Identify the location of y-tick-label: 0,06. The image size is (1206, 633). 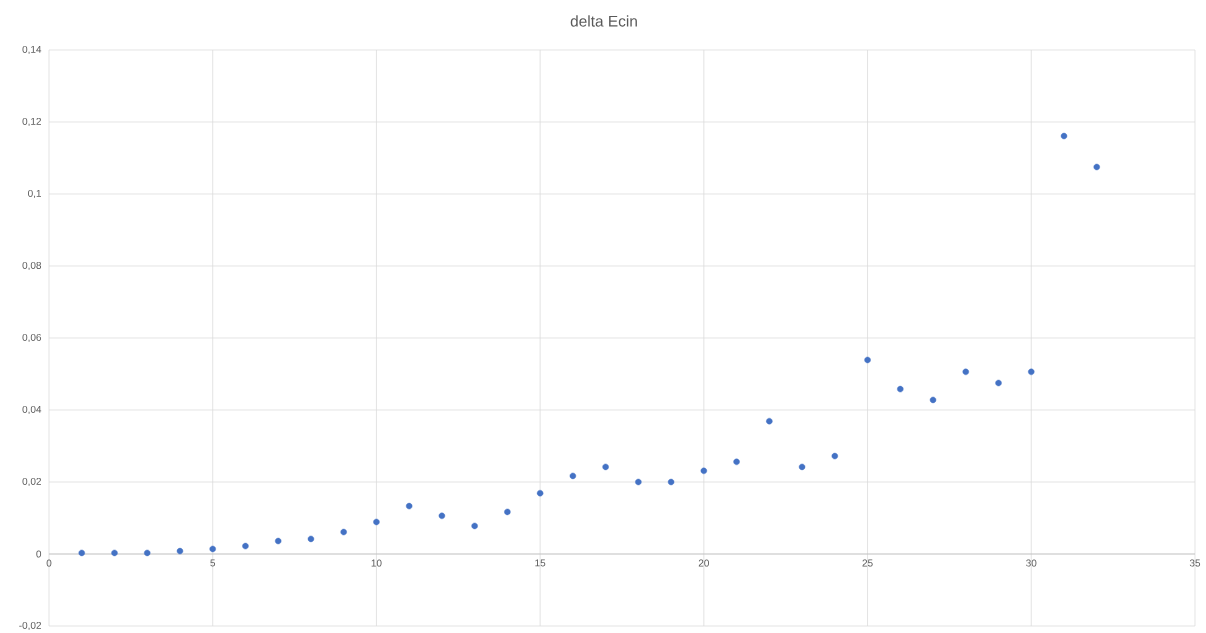
(32, 337).